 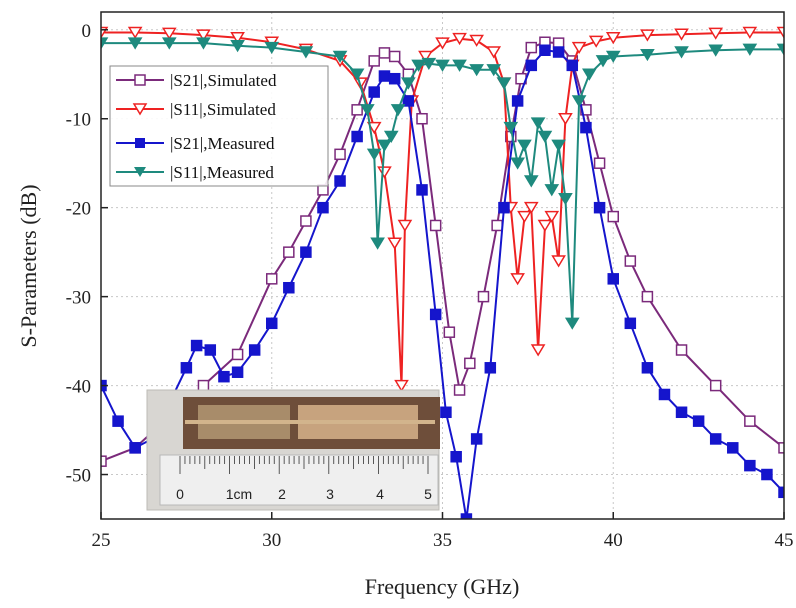 What do you see at coordinates (78, 298) in the screenshot?
I see `y-tick-label: -30` at bounding box center [78, 298].